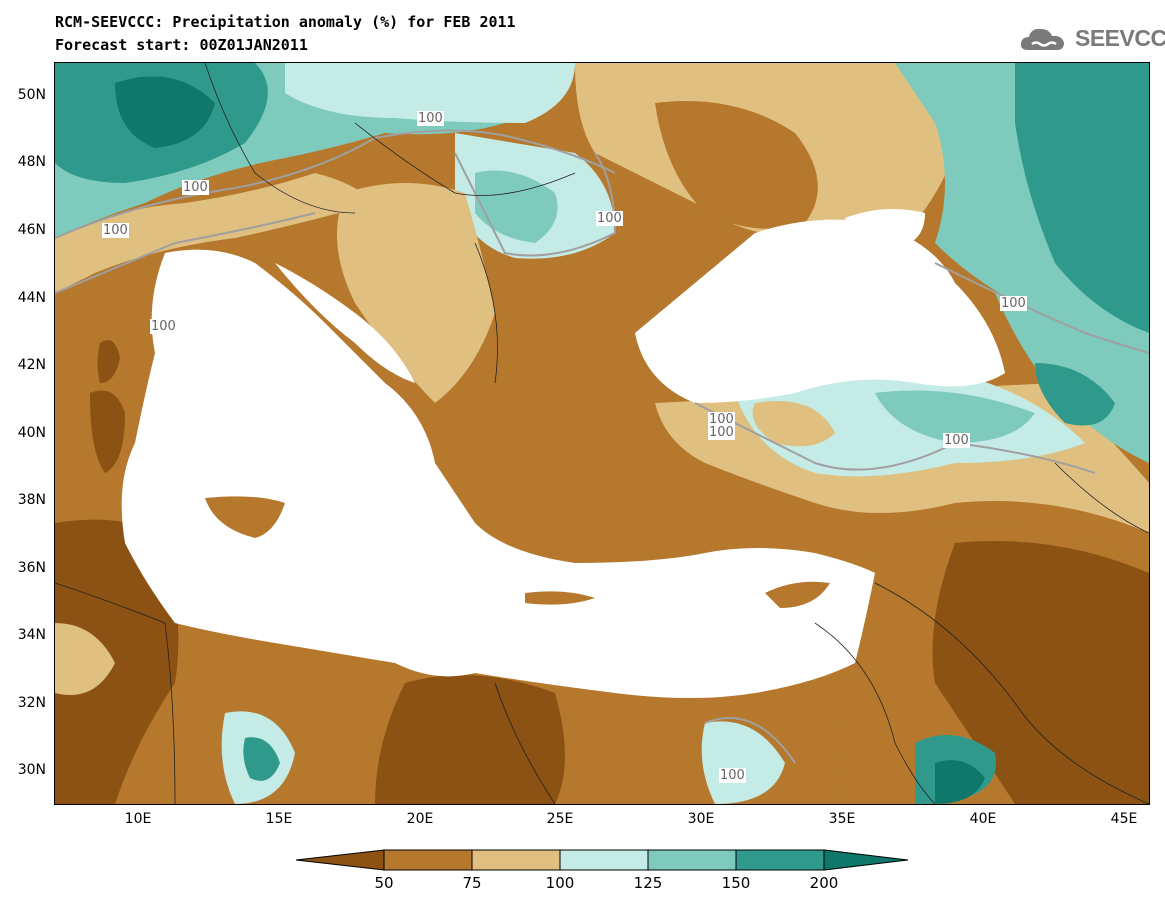 This screenshot has height=907, width=1165. I want to click on anomaly-region-alps, so click(215, 233).